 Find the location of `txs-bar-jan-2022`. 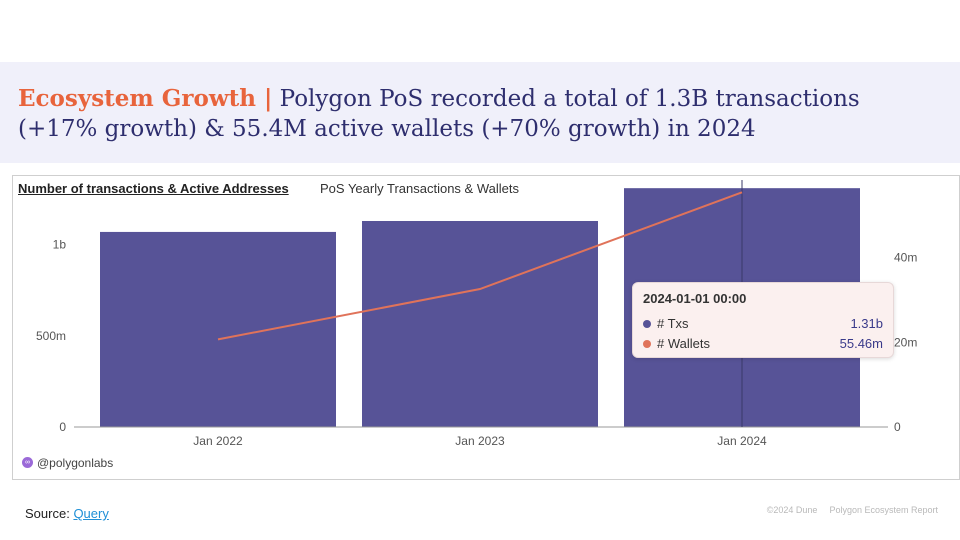

txs-bar-jan-2022 is located at coordinates (218, 329).